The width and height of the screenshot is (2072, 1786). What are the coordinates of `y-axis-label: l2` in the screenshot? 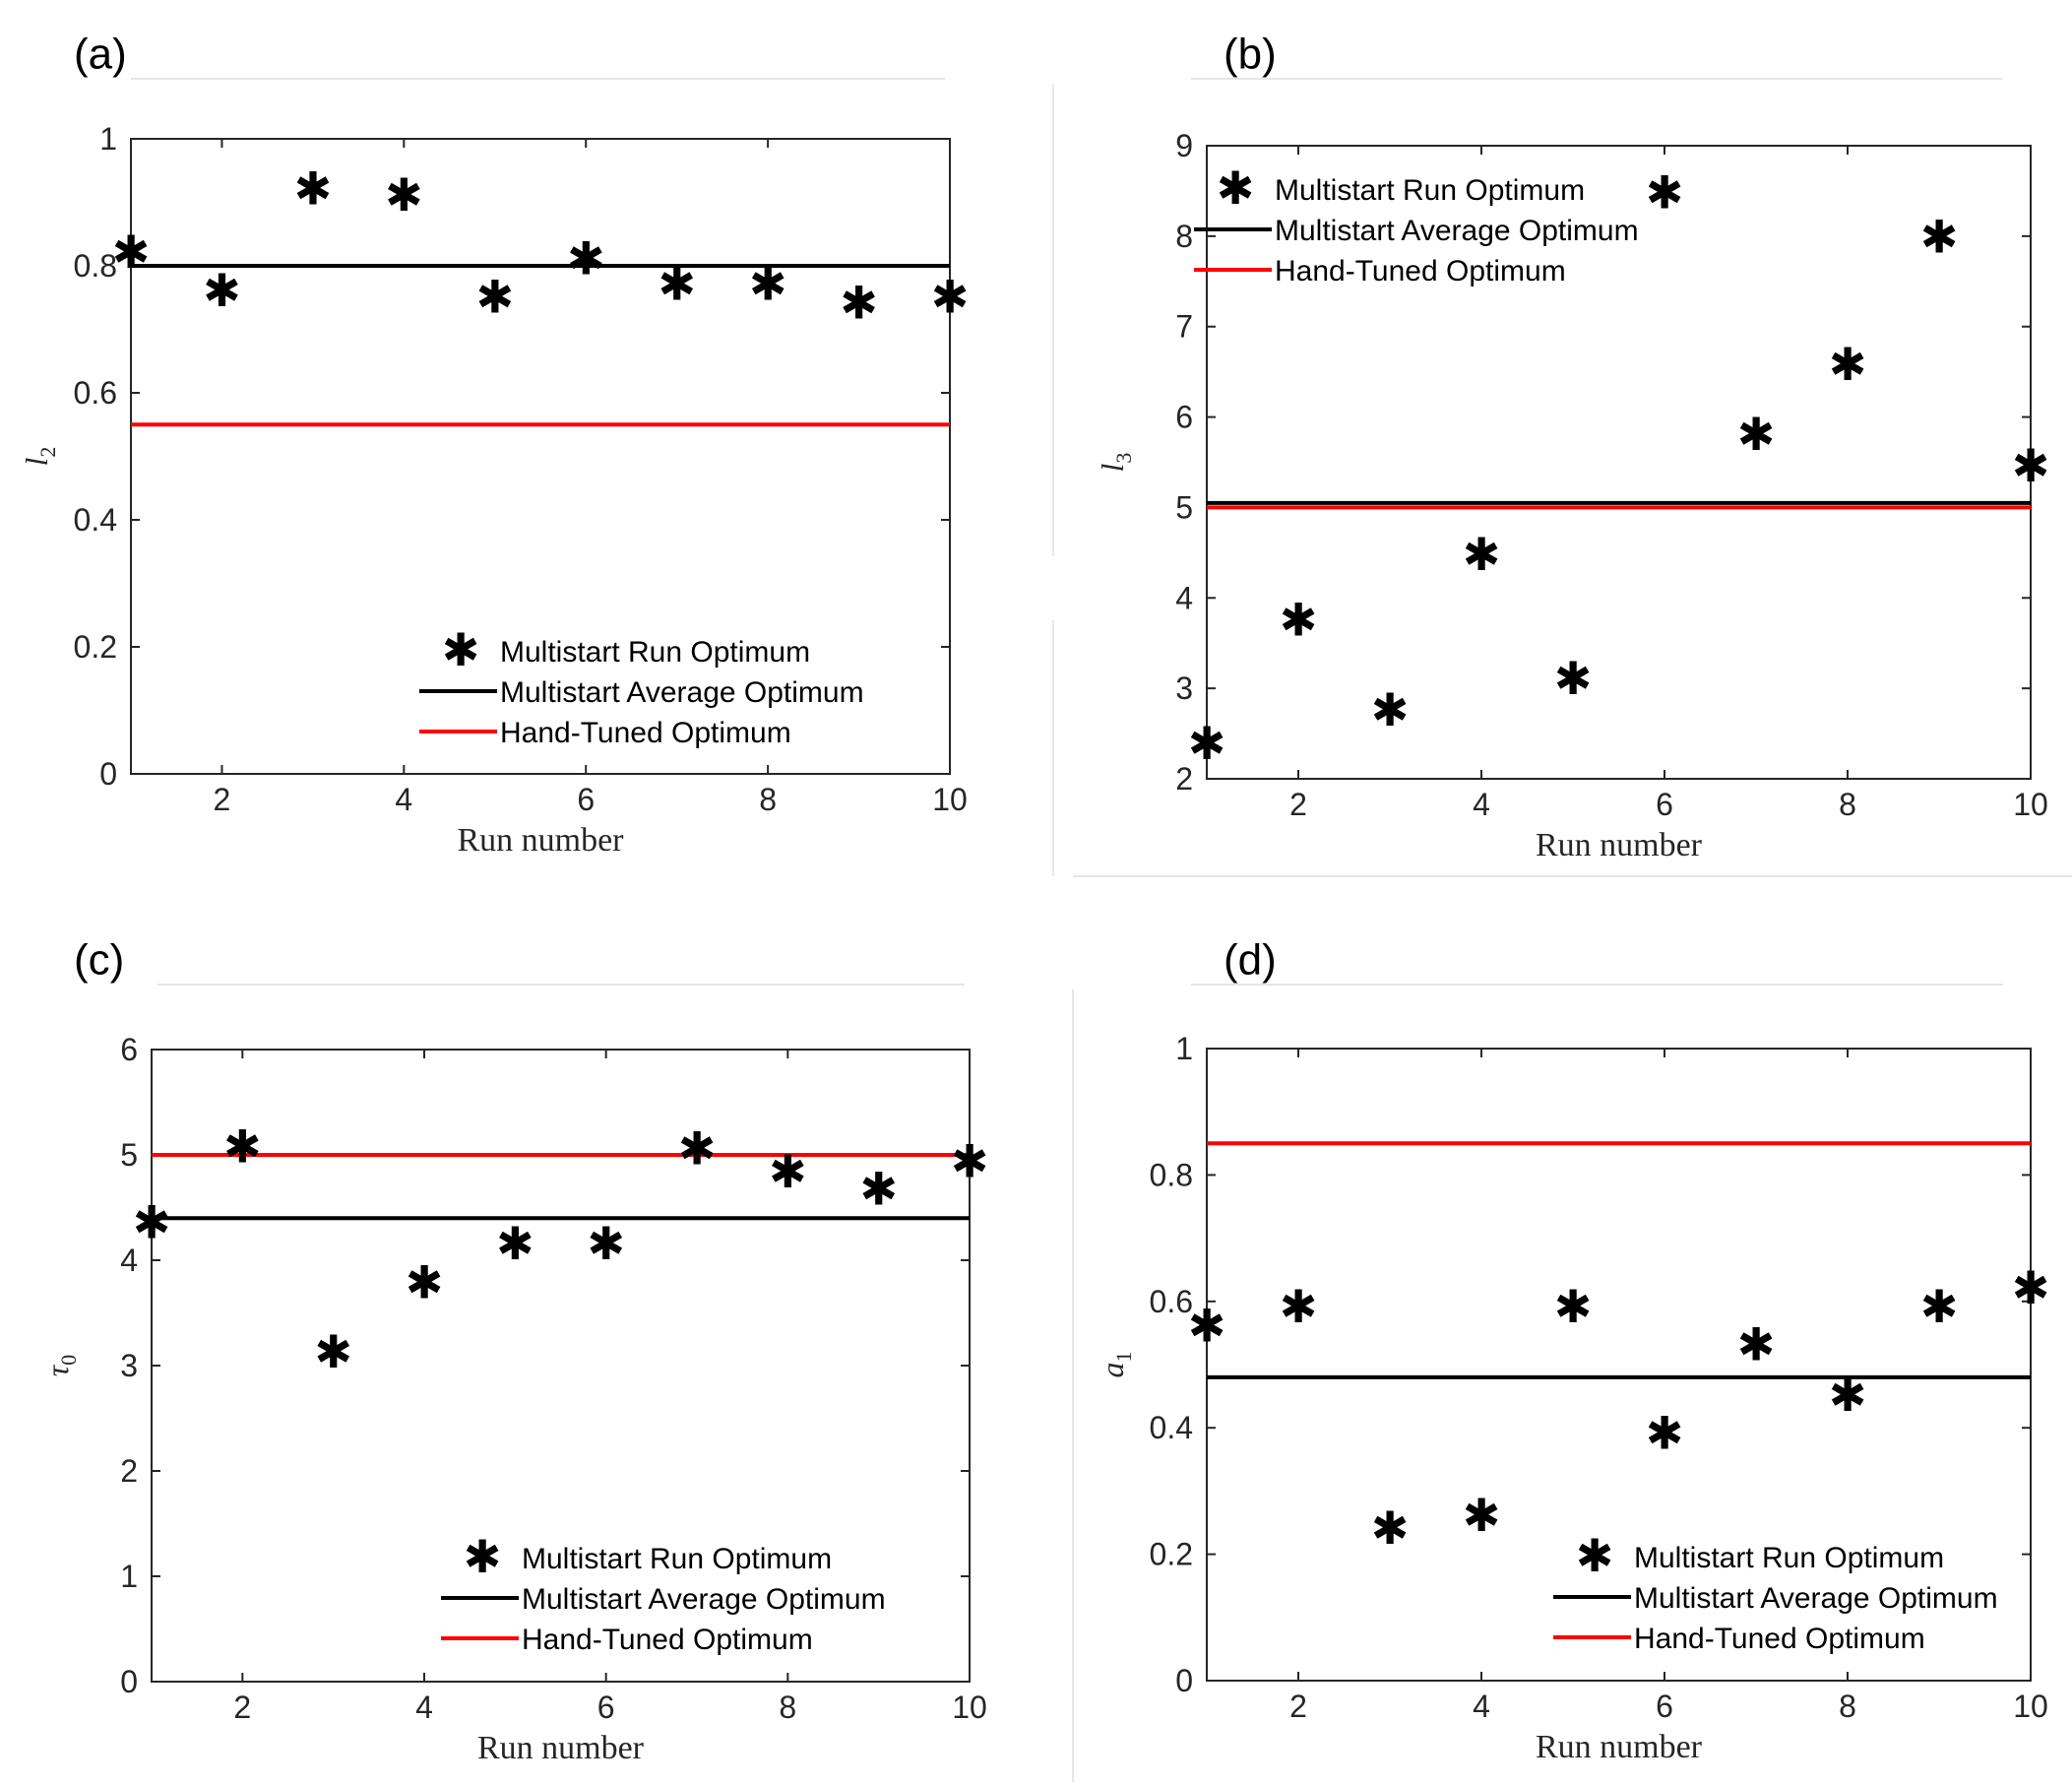 It's located at (39, 457).